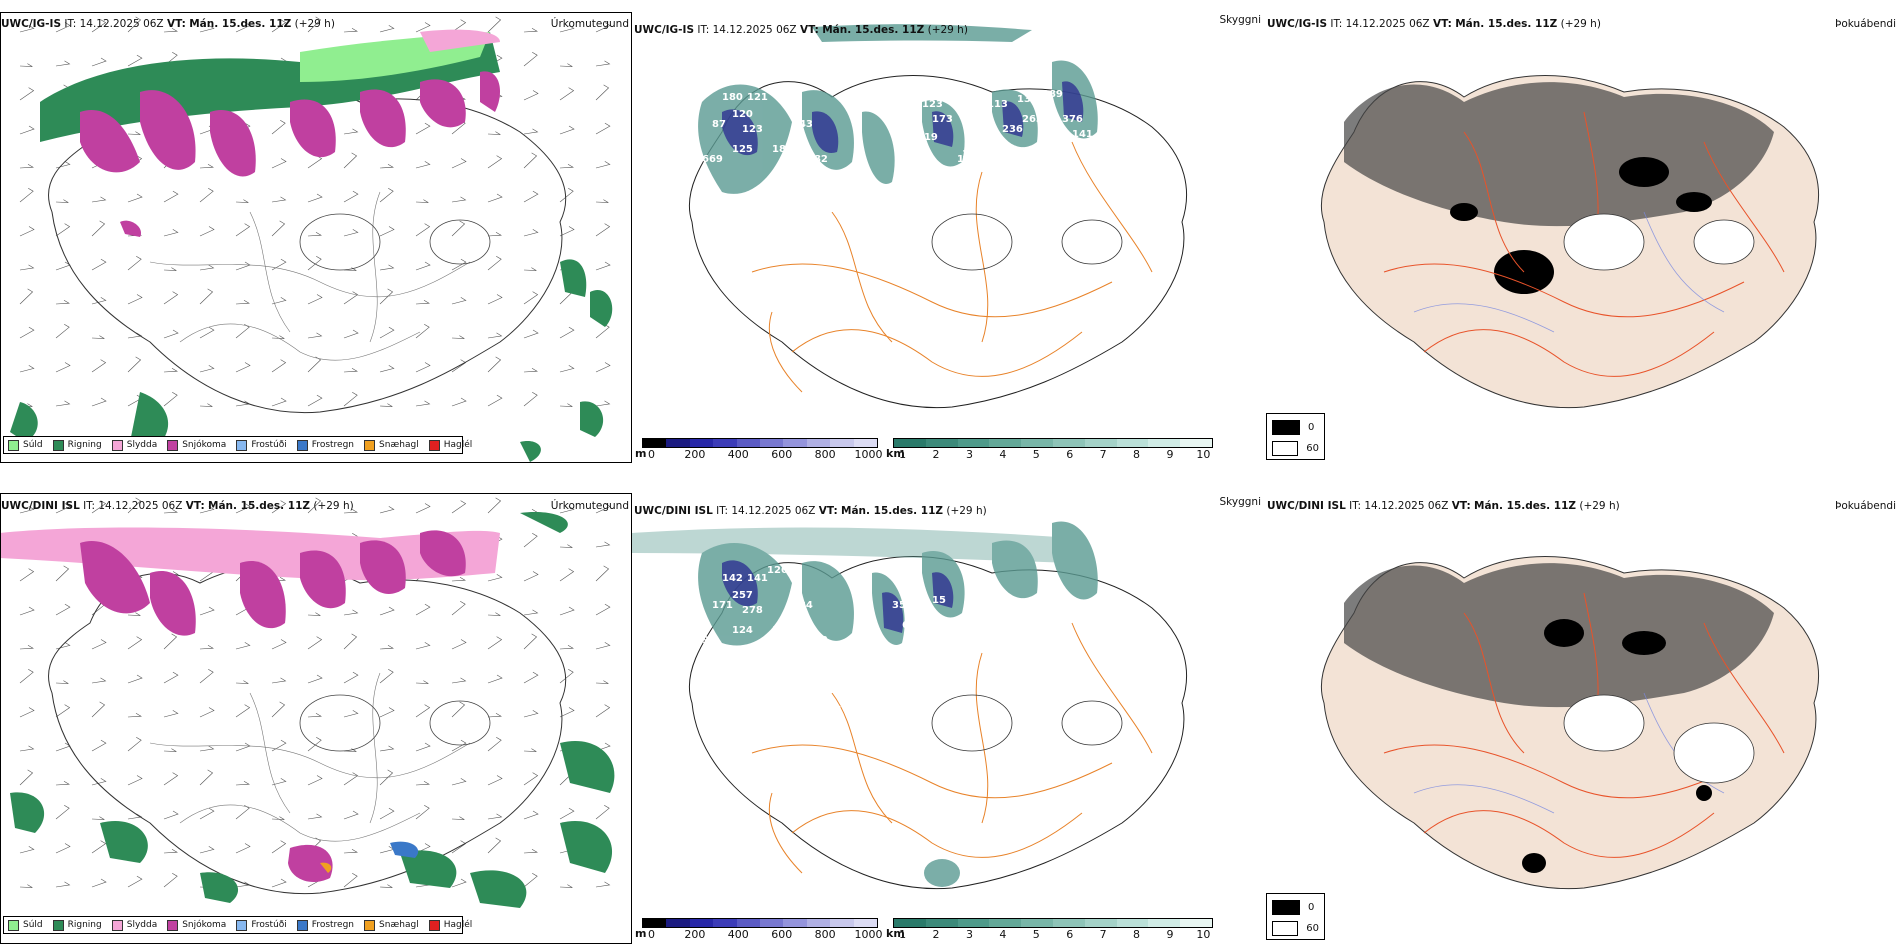  I want to click on fog-map-svg, so click(1570, 723).